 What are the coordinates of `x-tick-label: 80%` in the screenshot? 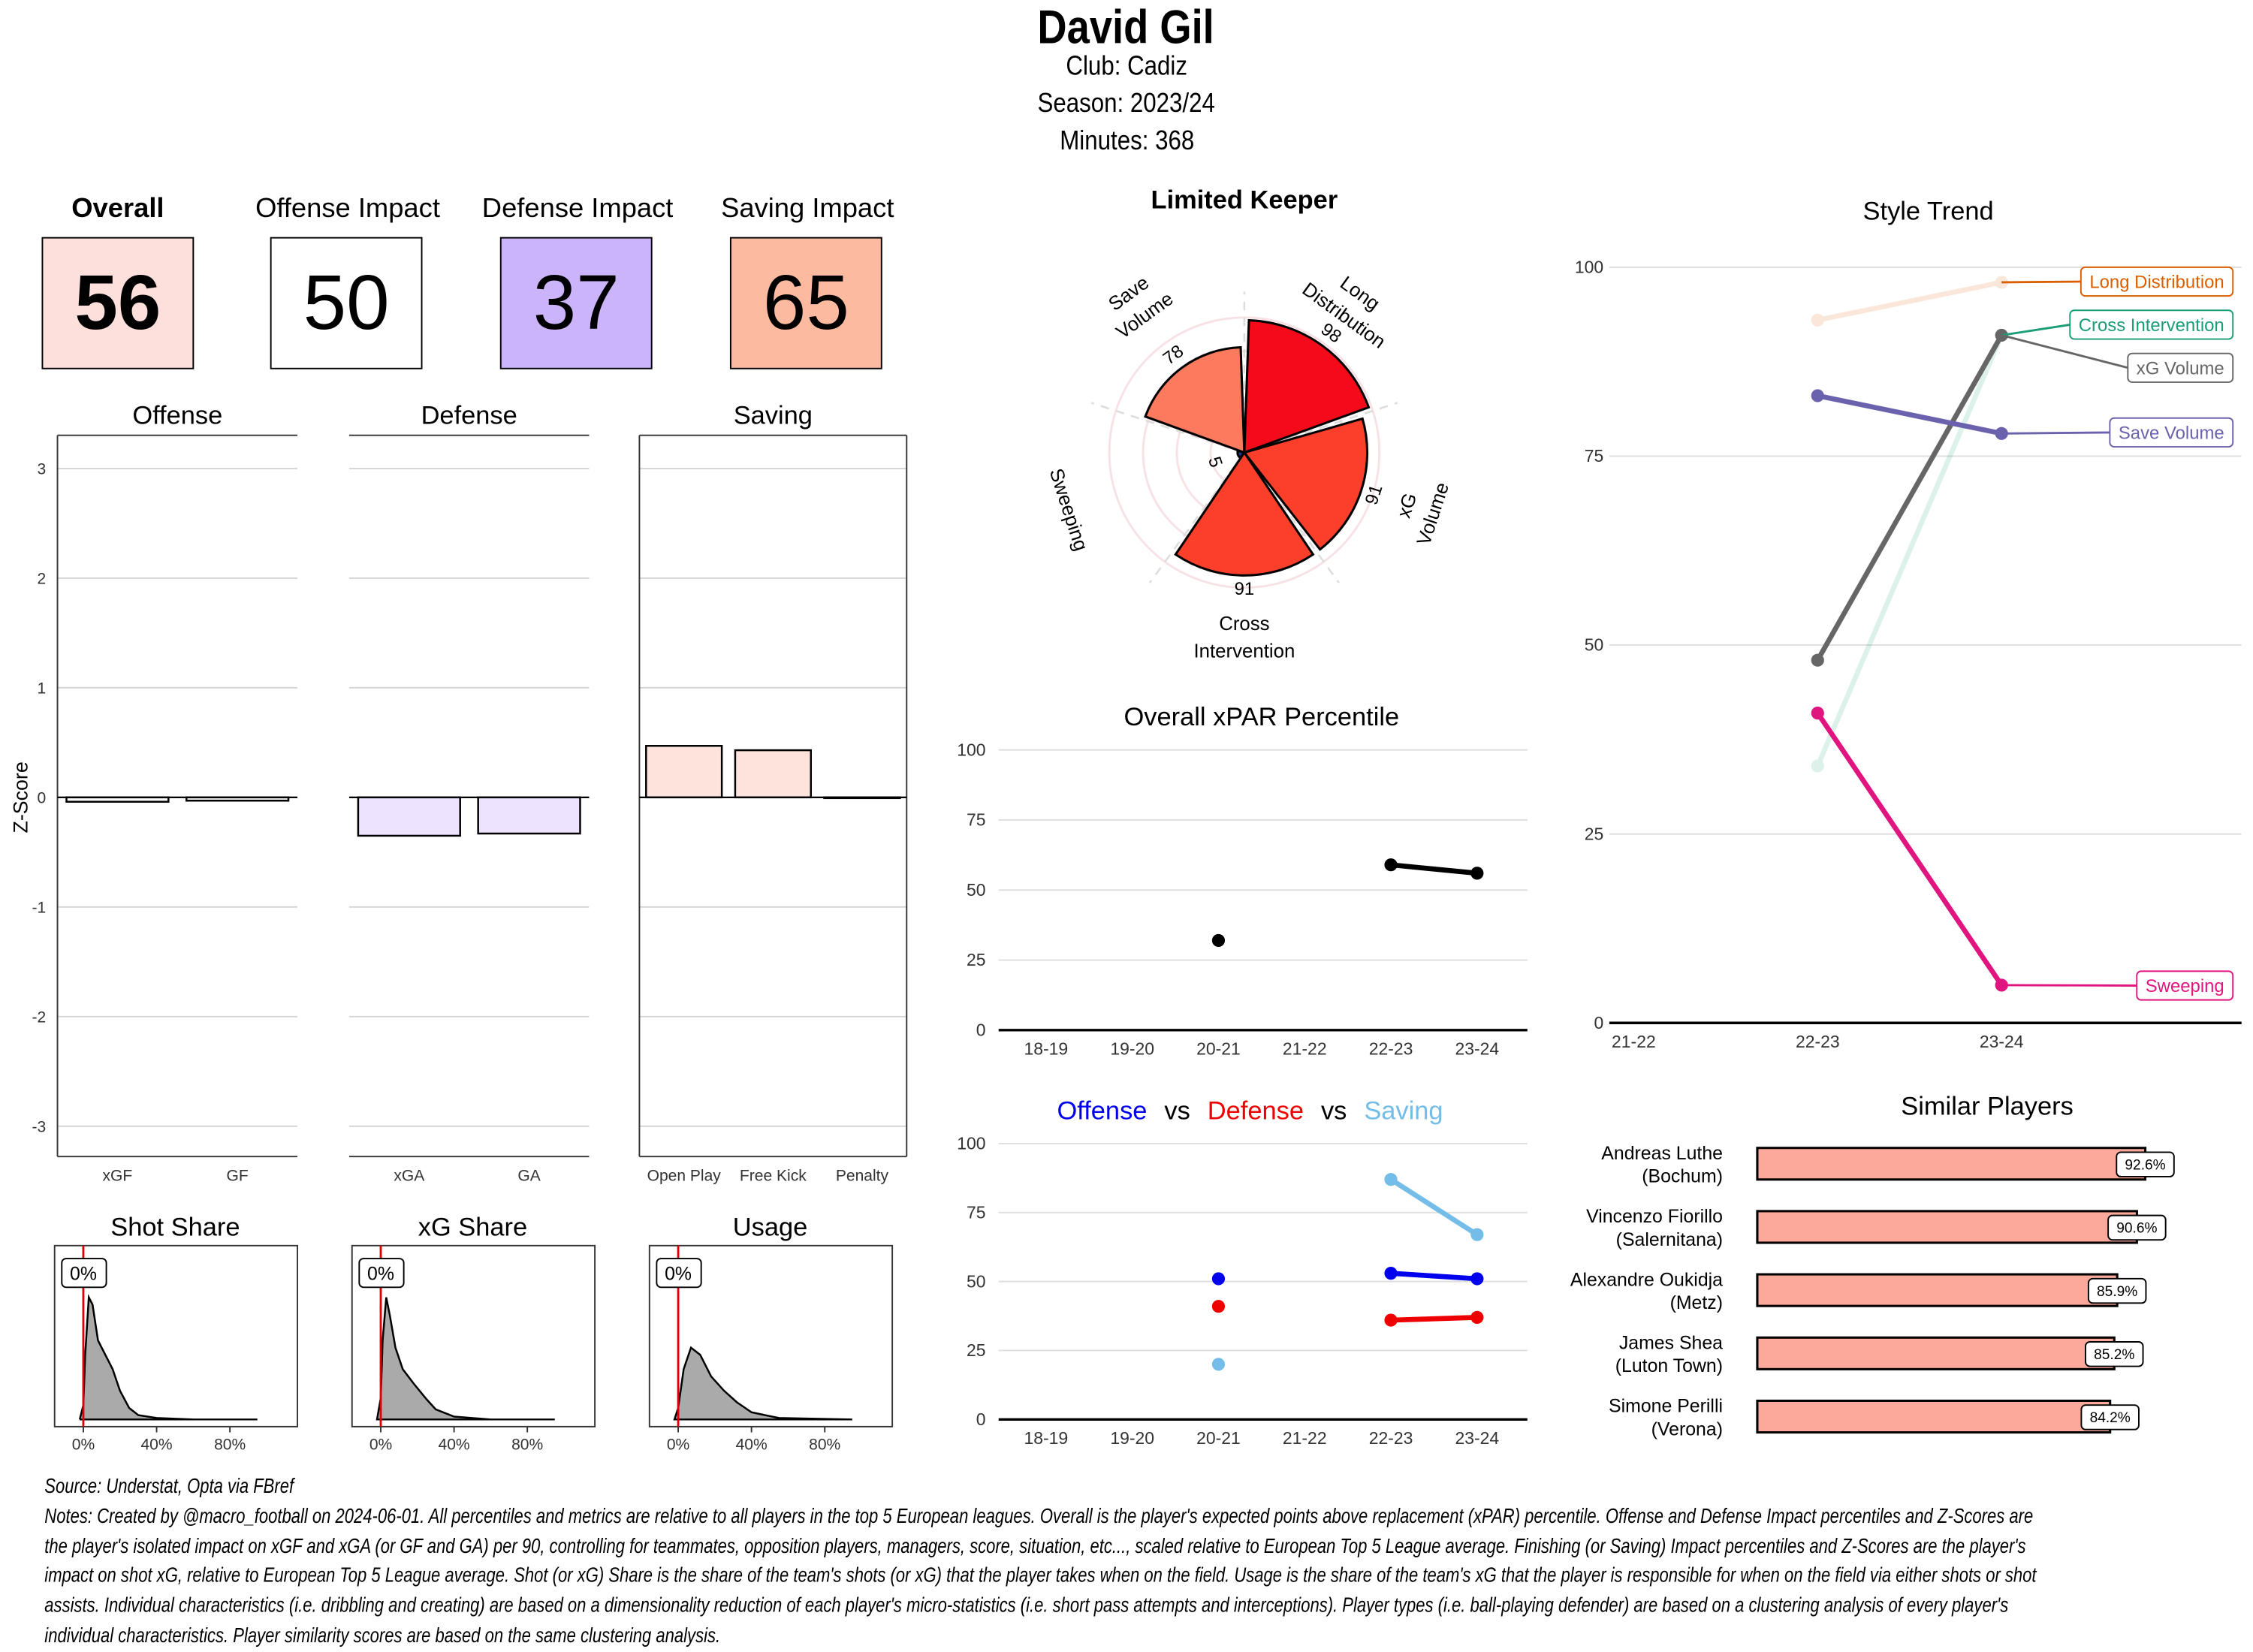 It's located at (527, 1444).